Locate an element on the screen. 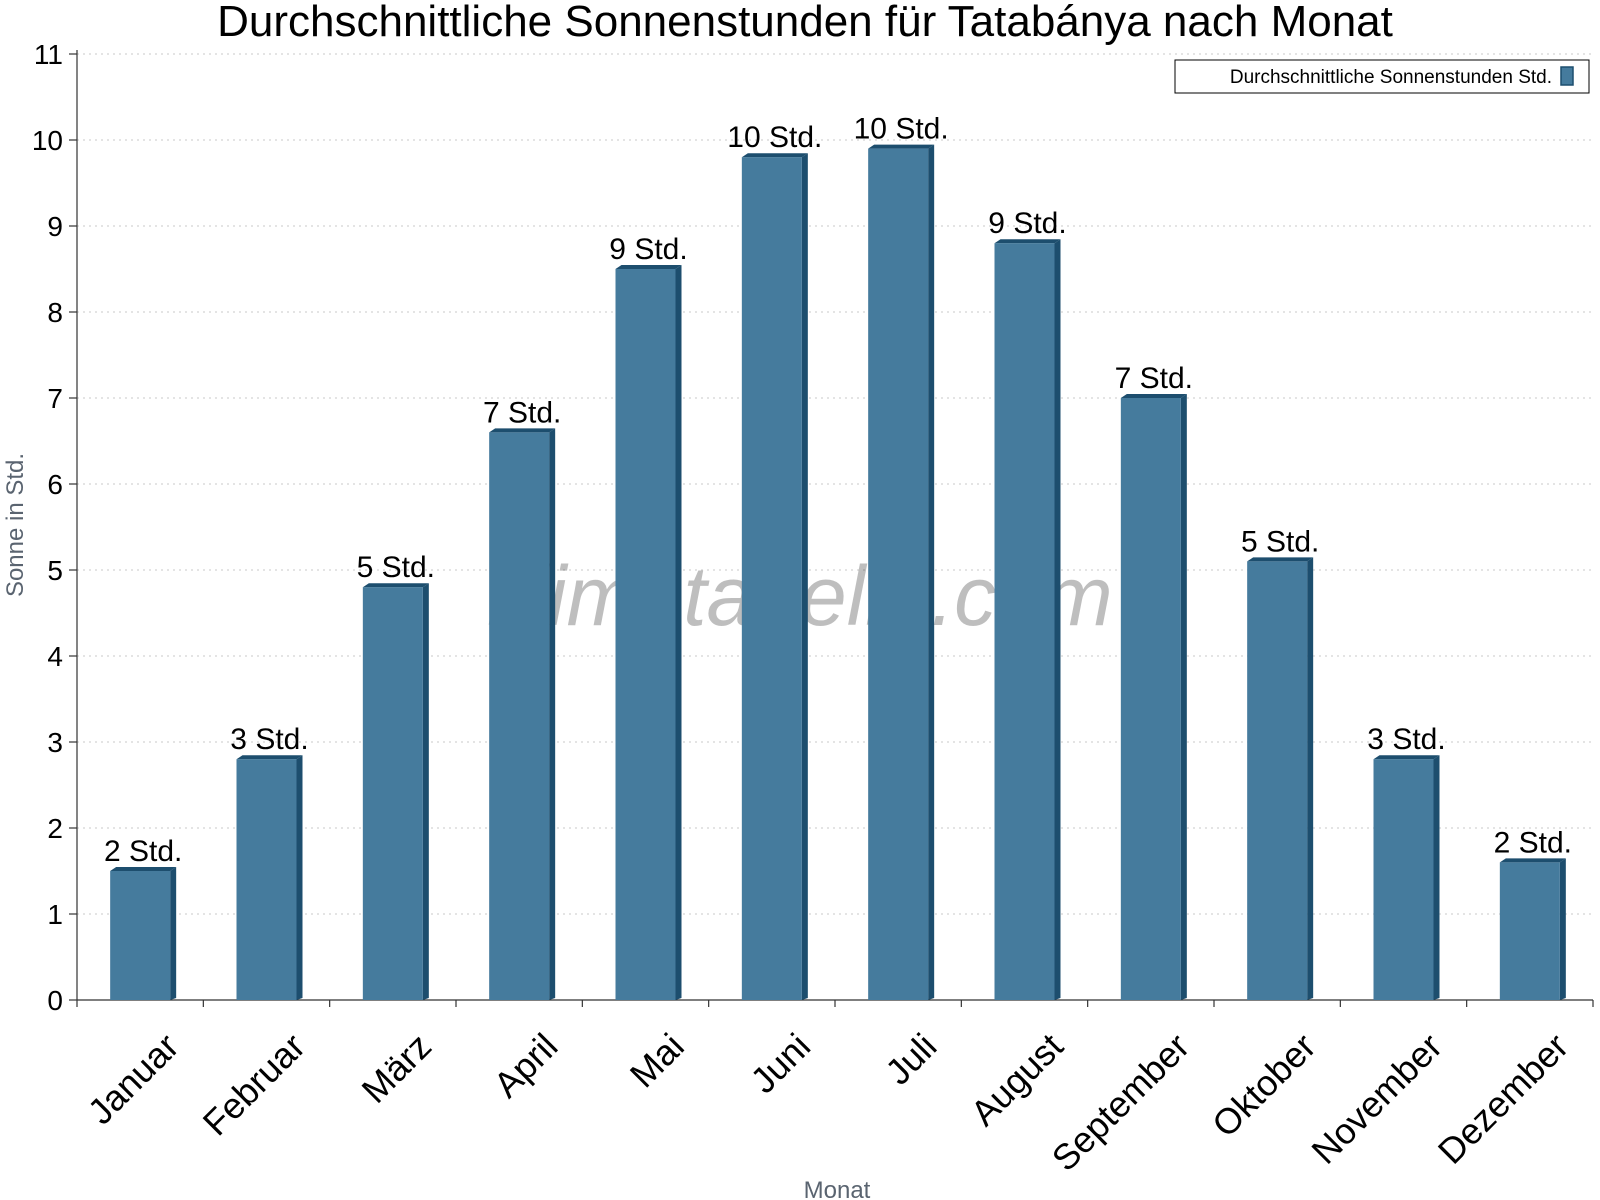 The height and width of the screenshot is (1200, 1600). y-tick-labels: 0 1 2 3 4 5 6 7 8 9 10 11 is located at coordinates (47, 527).